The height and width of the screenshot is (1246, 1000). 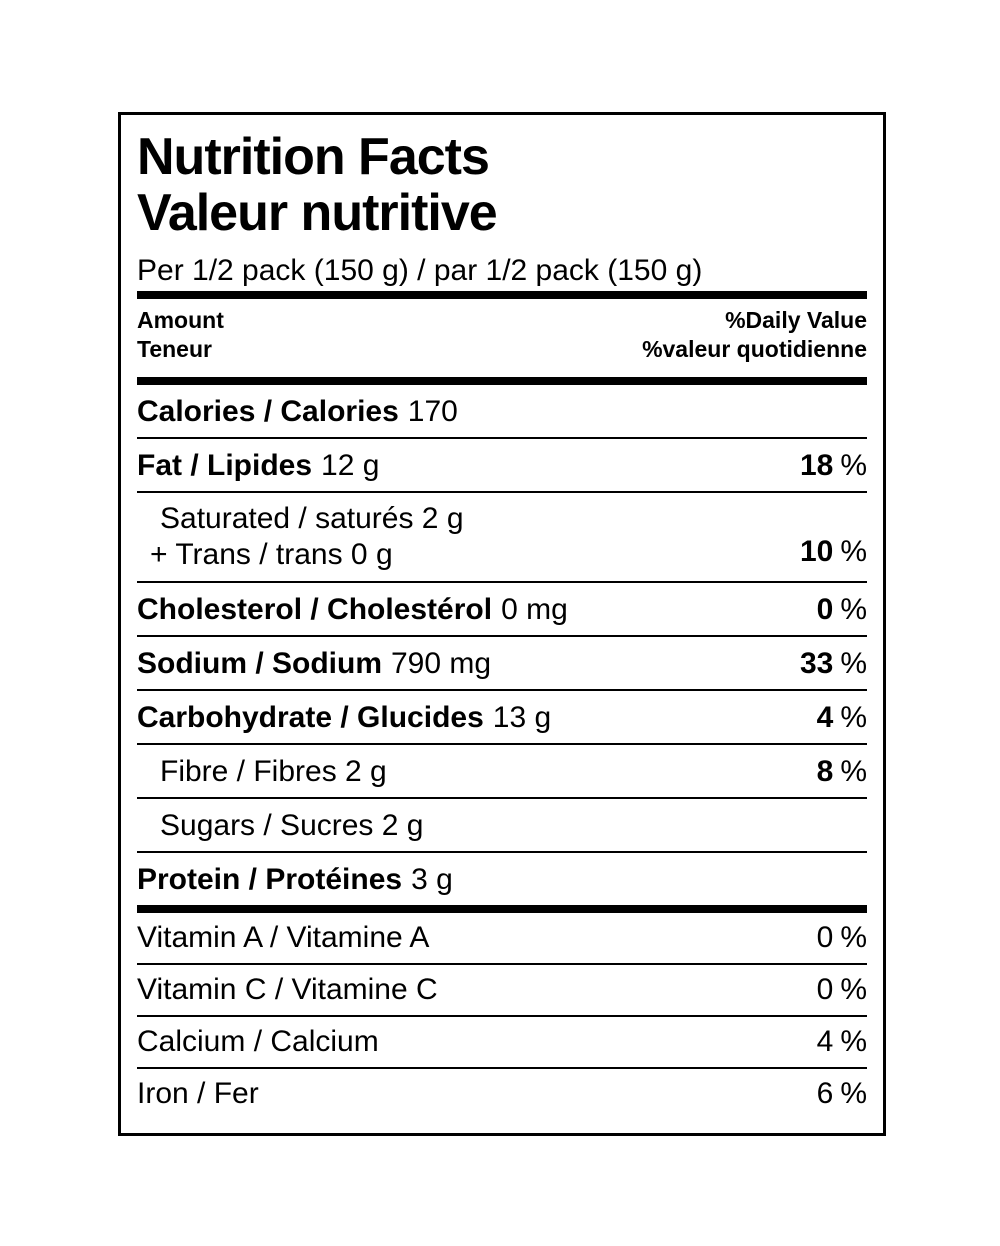 I want to click on calcium-daily-value: 4%, so click(x=841, y=1041).